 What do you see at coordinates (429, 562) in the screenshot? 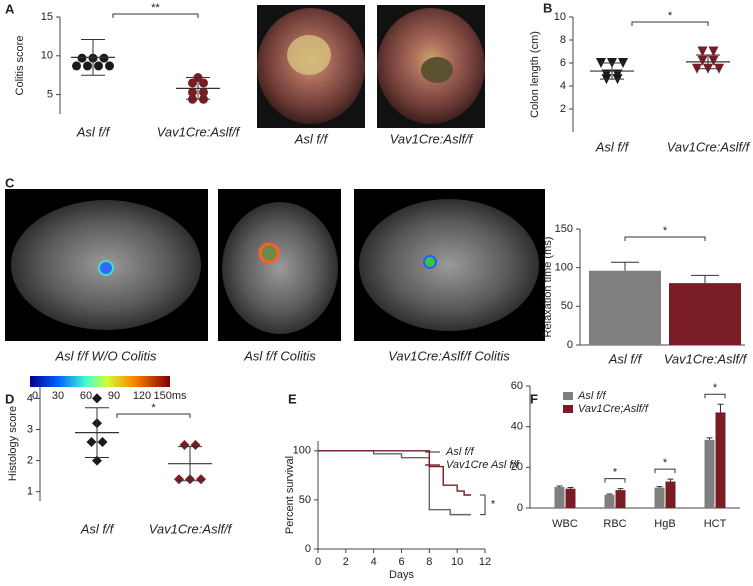
I see `x-tick-label: 8` at bounding box center [429, 562].